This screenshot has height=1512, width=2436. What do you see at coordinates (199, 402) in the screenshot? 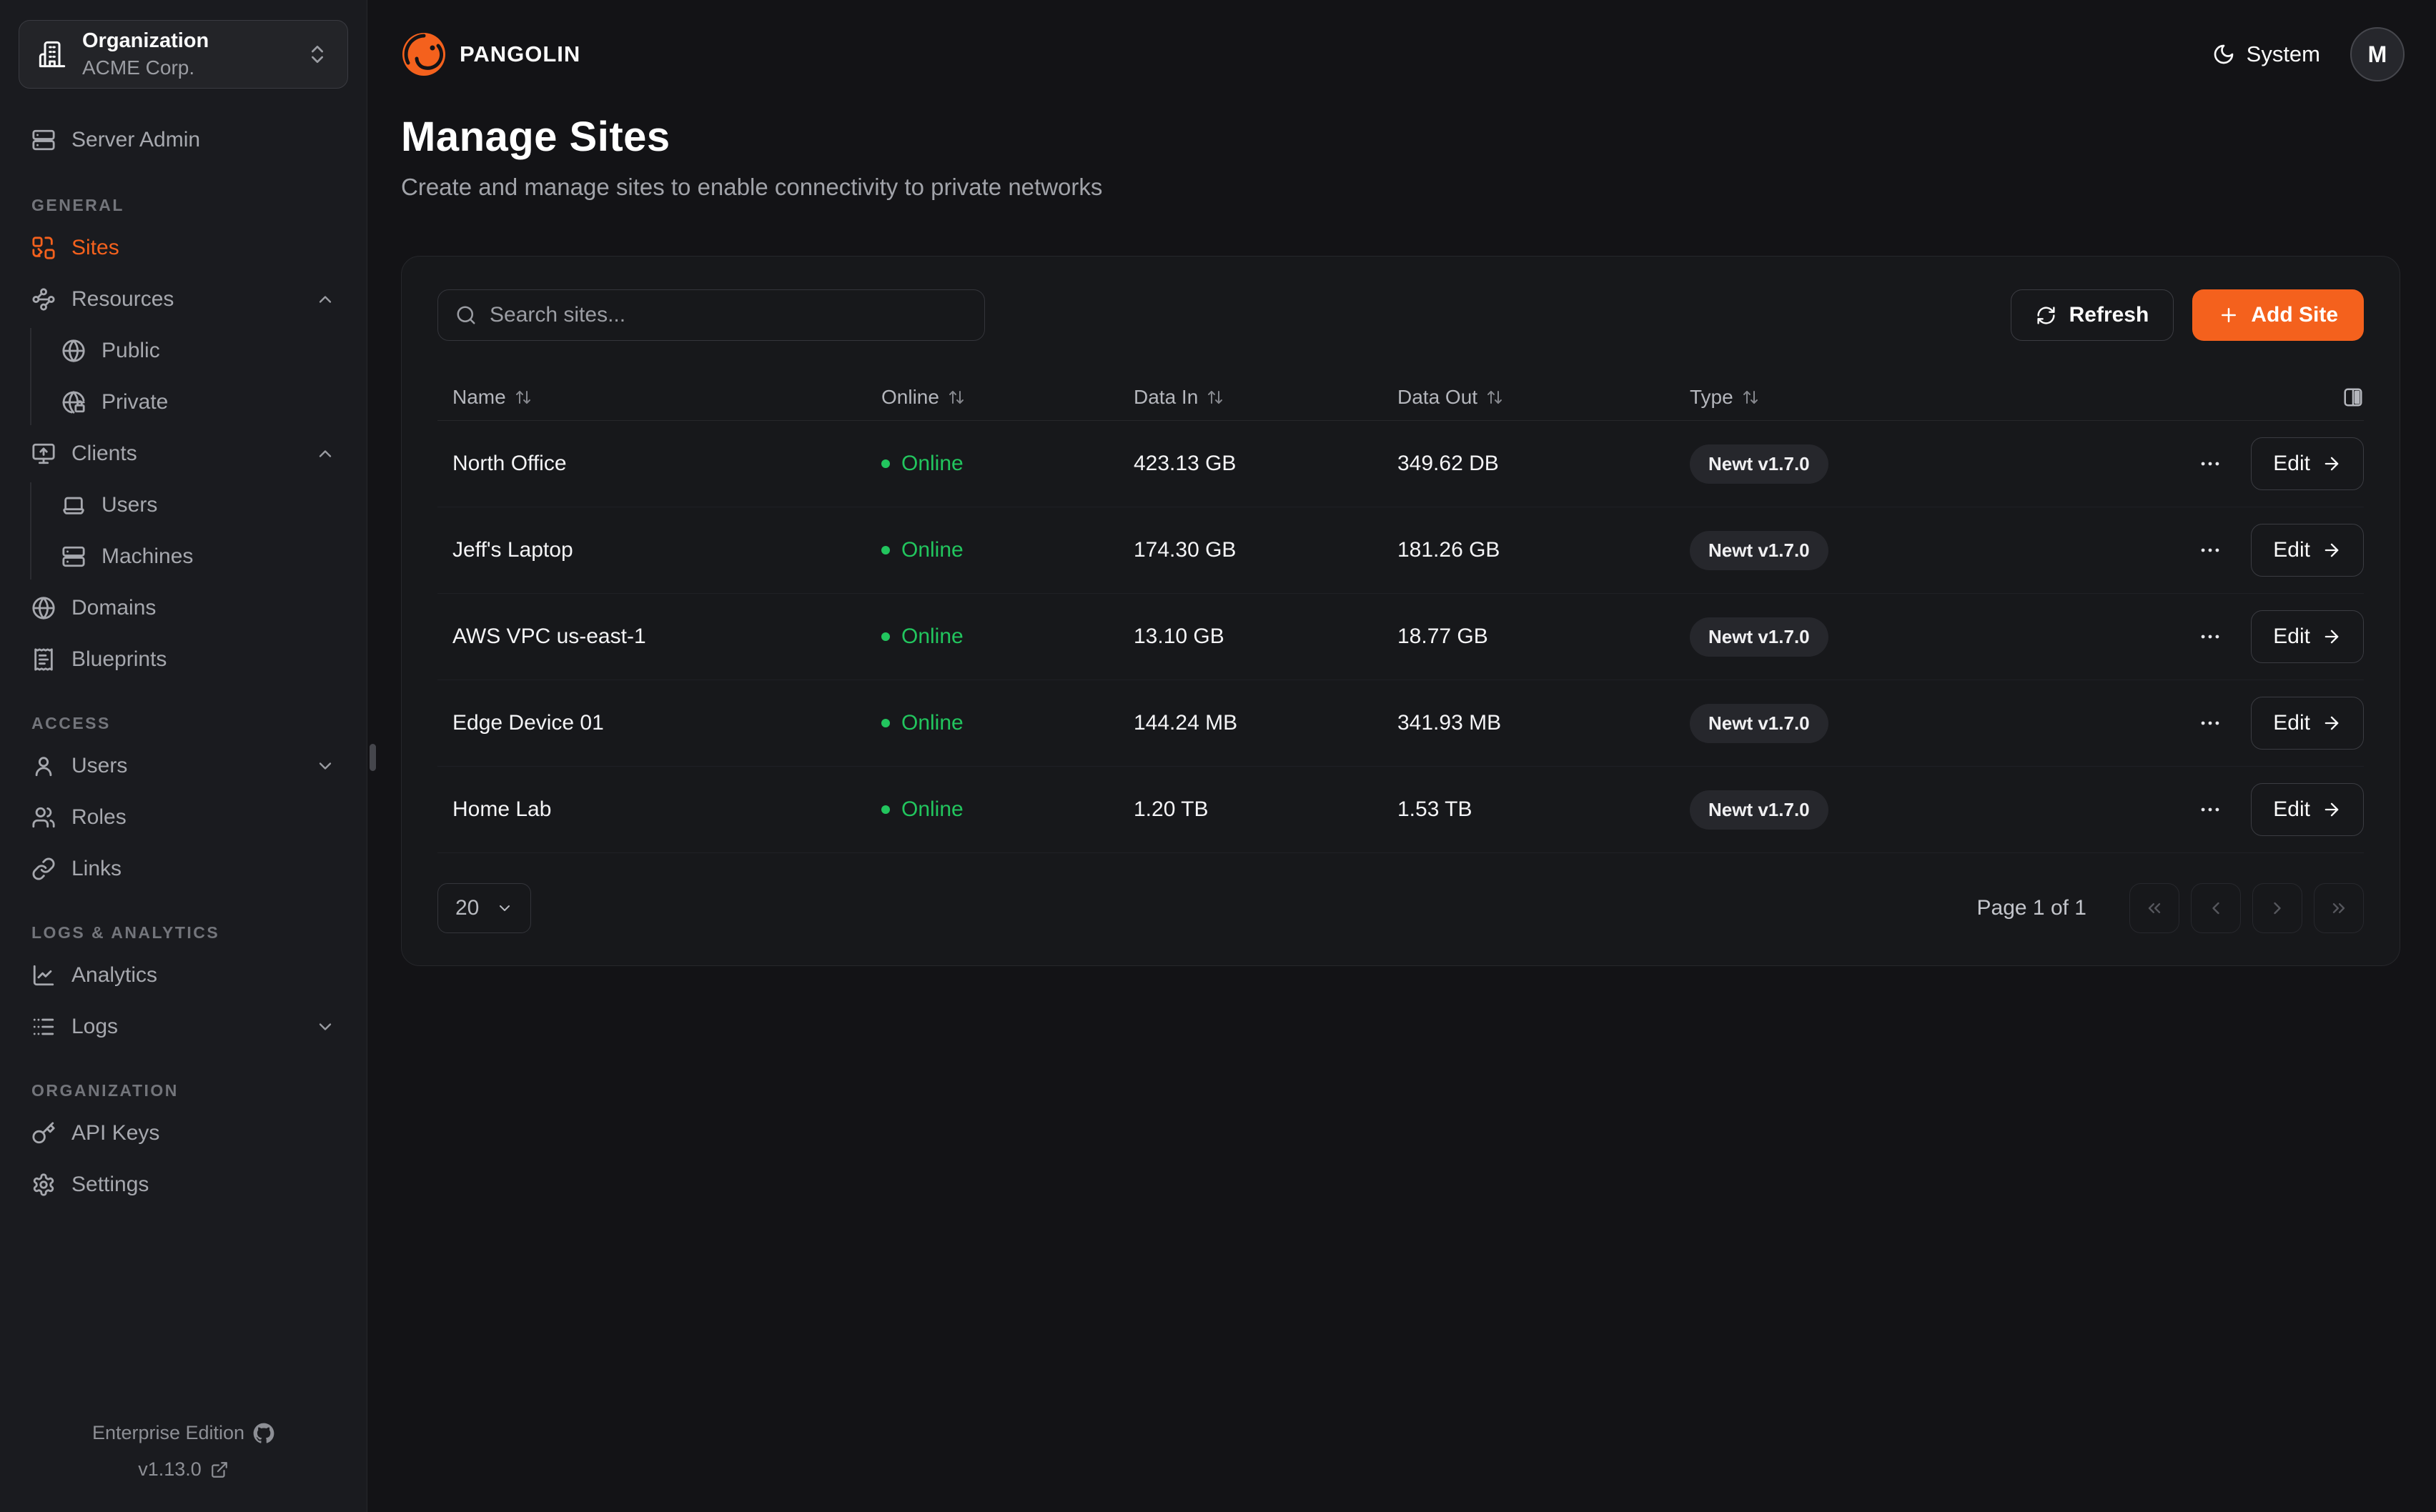
I see `sidebar-item-private: Private` at bounding box center [199, 402].